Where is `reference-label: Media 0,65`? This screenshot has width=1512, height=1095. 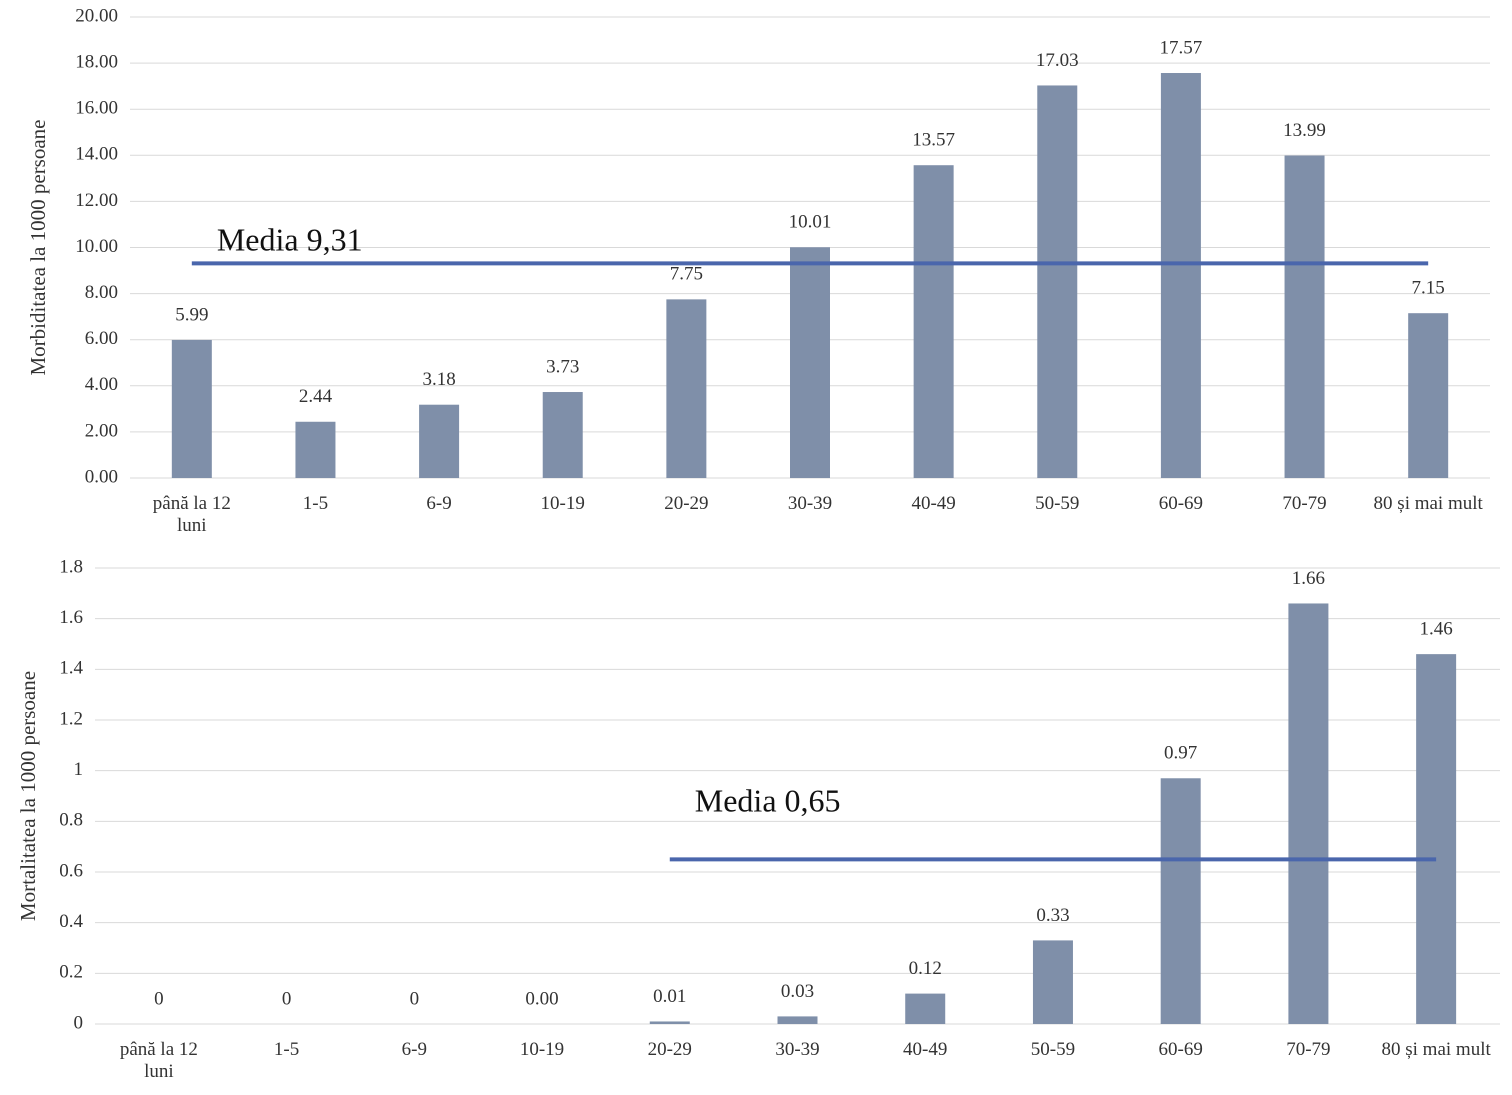
reference-label: Media 0,65 is located at coordinates (768, 801).